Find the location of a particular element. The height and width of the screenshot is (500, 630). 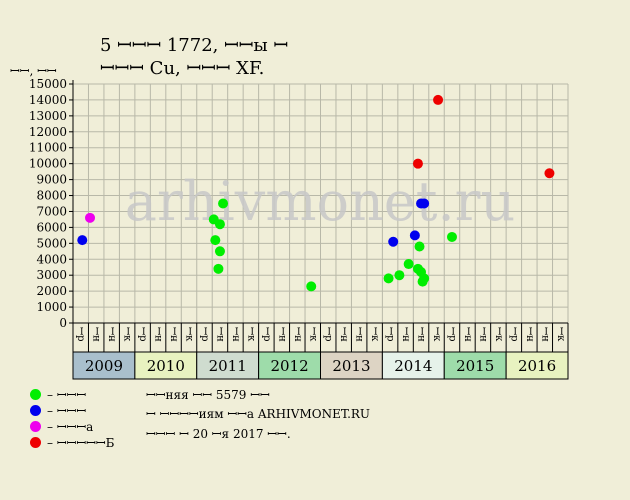

y-tick-label: 4000 is located at coordinates (51, 259).